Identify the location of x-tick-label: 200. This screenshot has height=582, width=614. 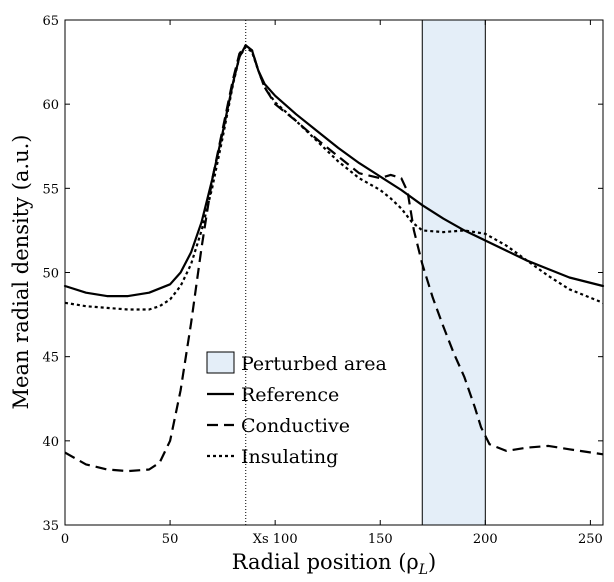
(485, 539).